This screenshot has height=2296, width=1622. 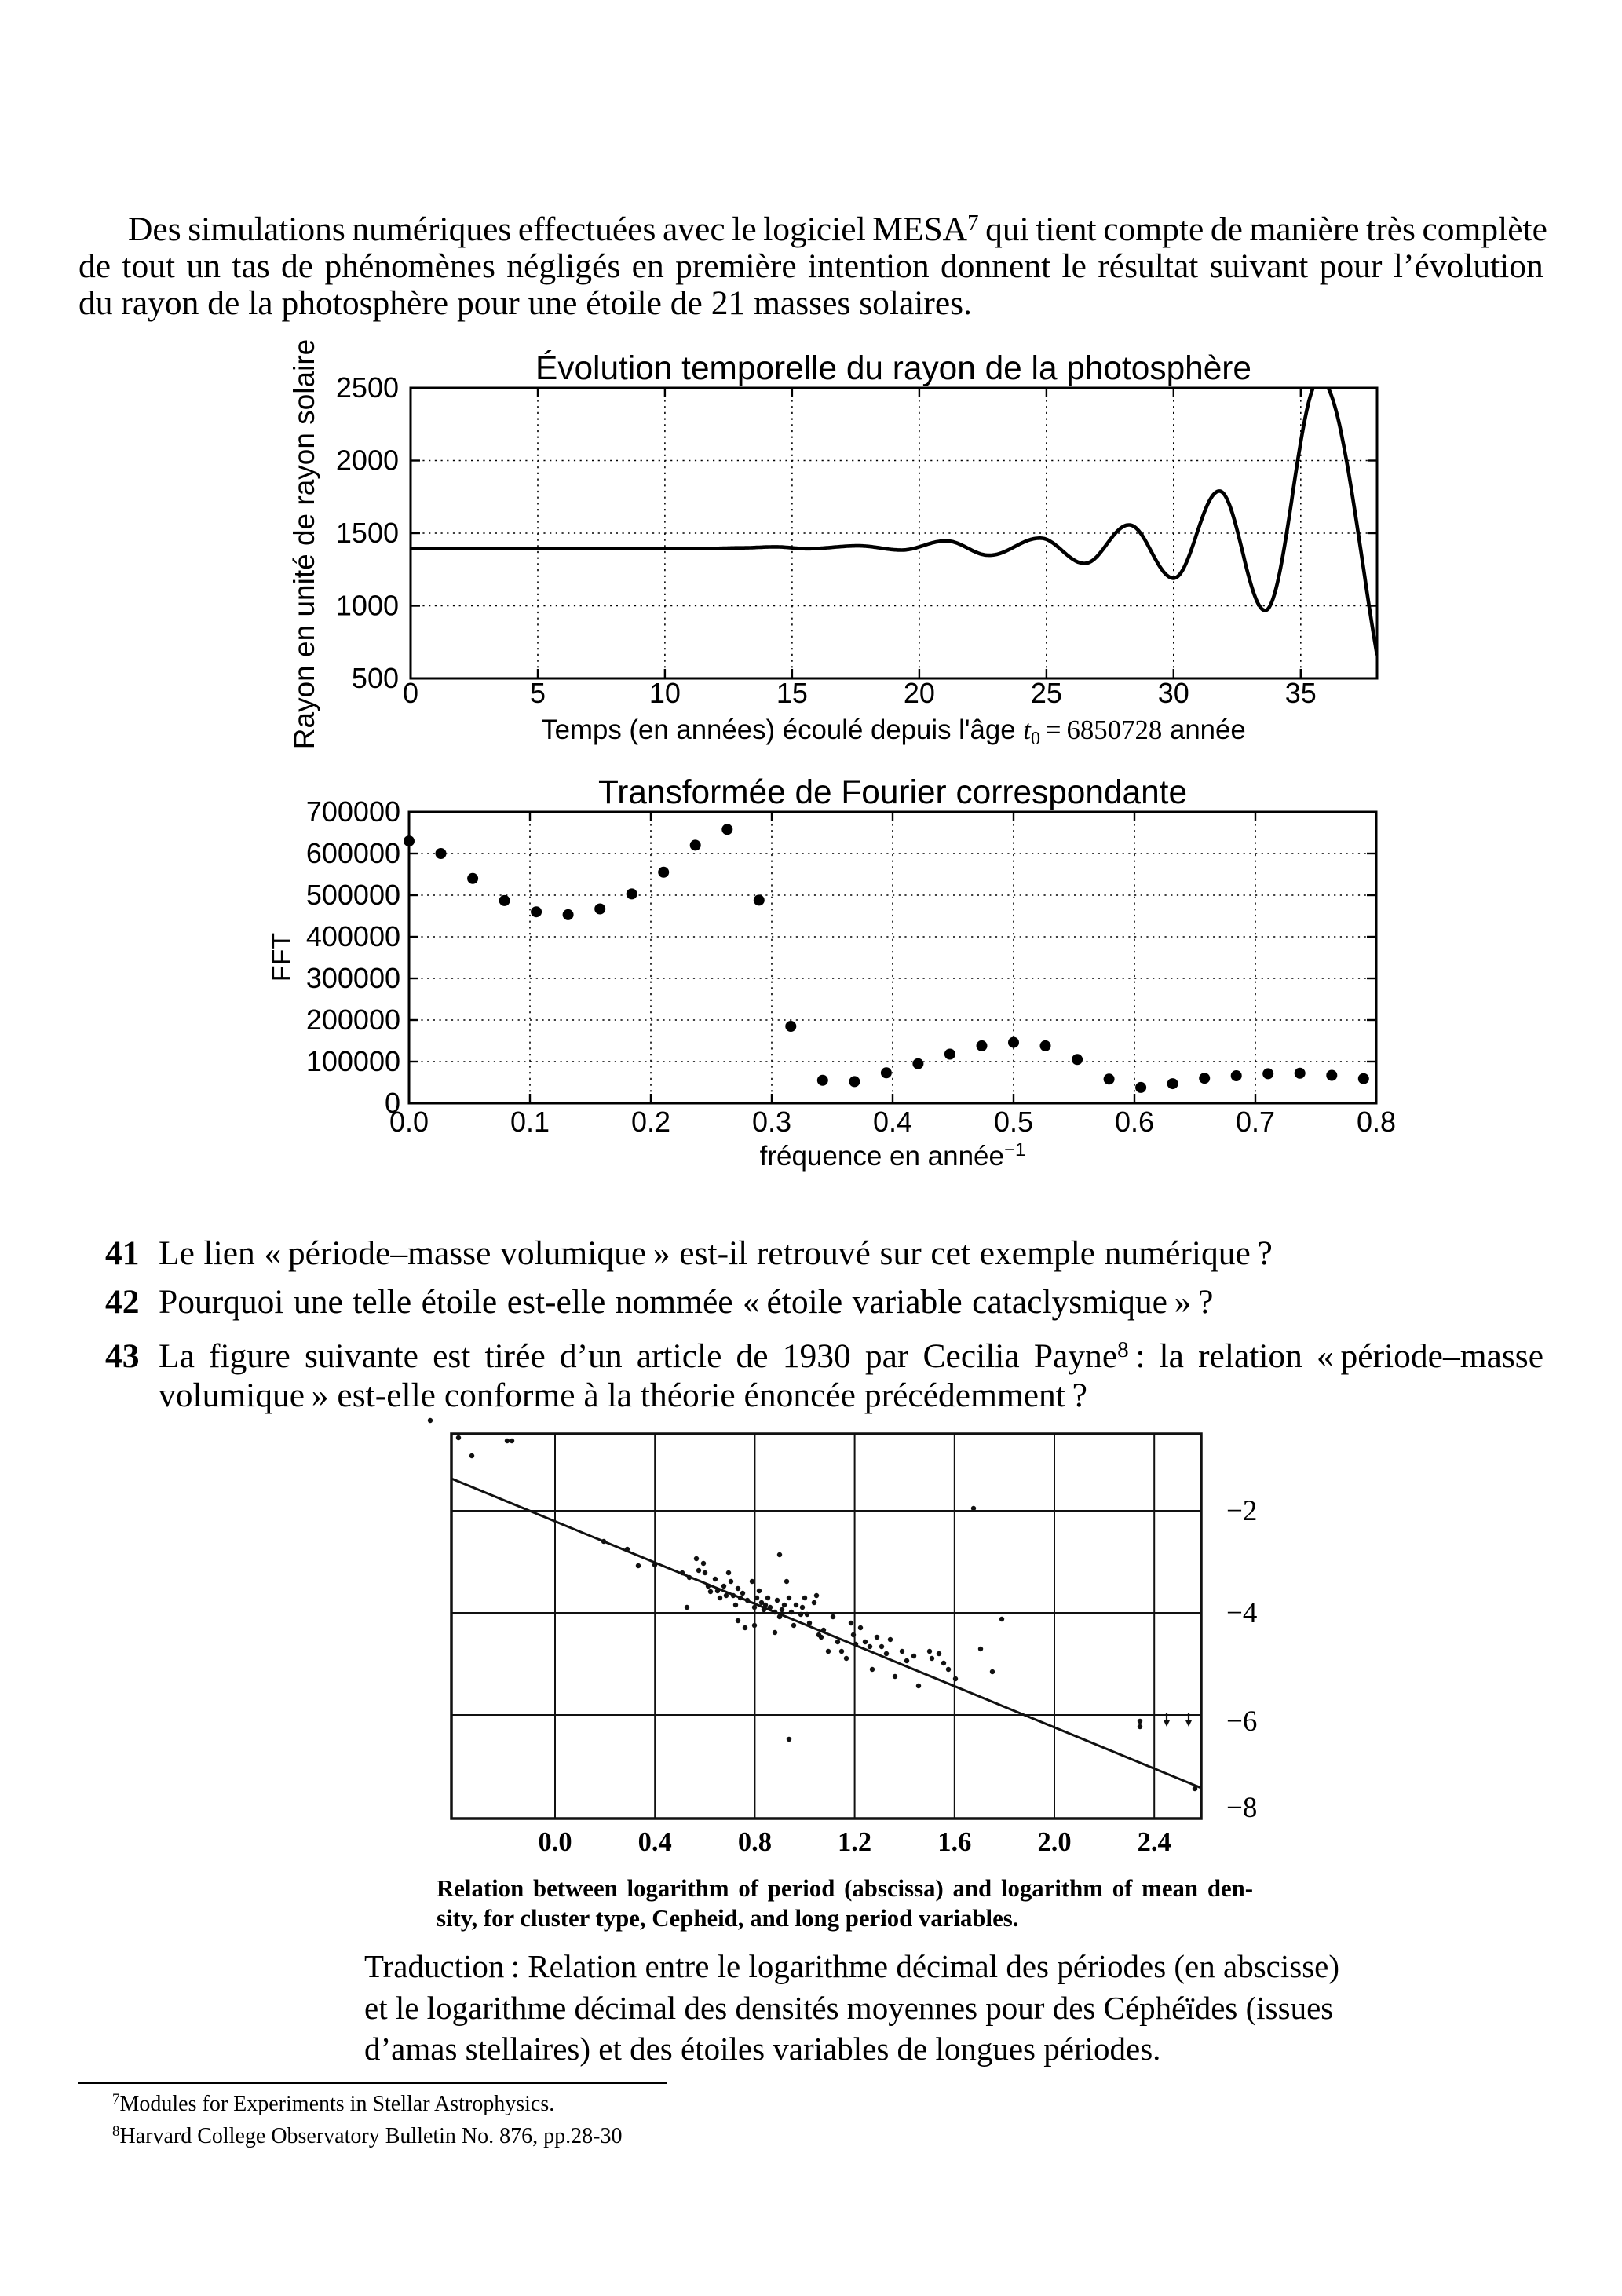 I want to click on svg-text: 100000, so click(x=353, y=1061).